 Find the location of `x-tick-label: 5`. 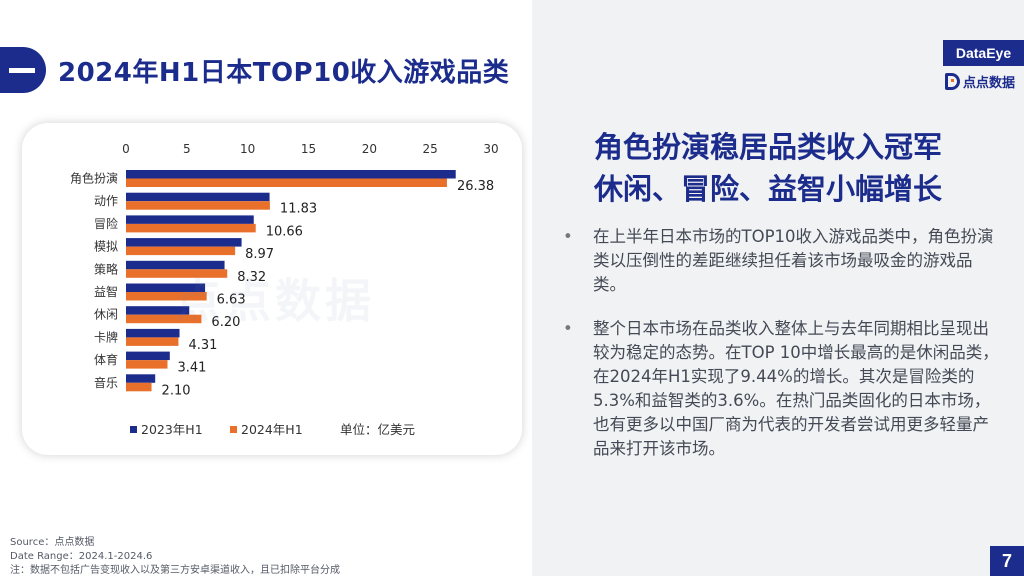

x-tick-label: 5 is located at coordinates (187, 149).